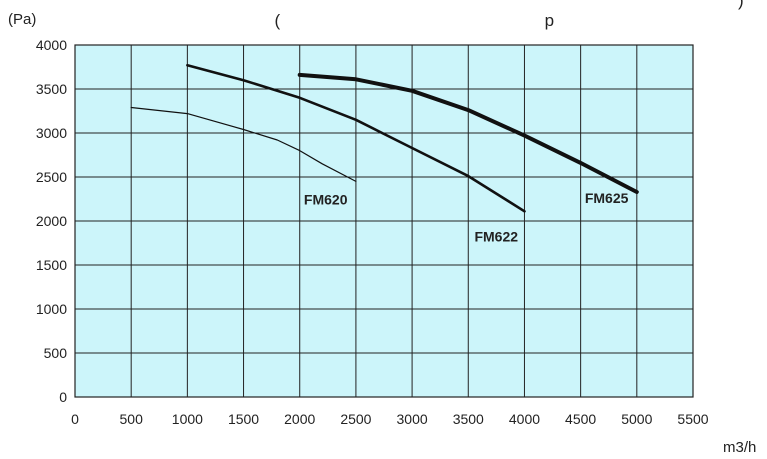  What do you see at coordinates (741, 5) in the screenshot?
I see `clipped-heading-right: )` at bounding box center [741, 5].